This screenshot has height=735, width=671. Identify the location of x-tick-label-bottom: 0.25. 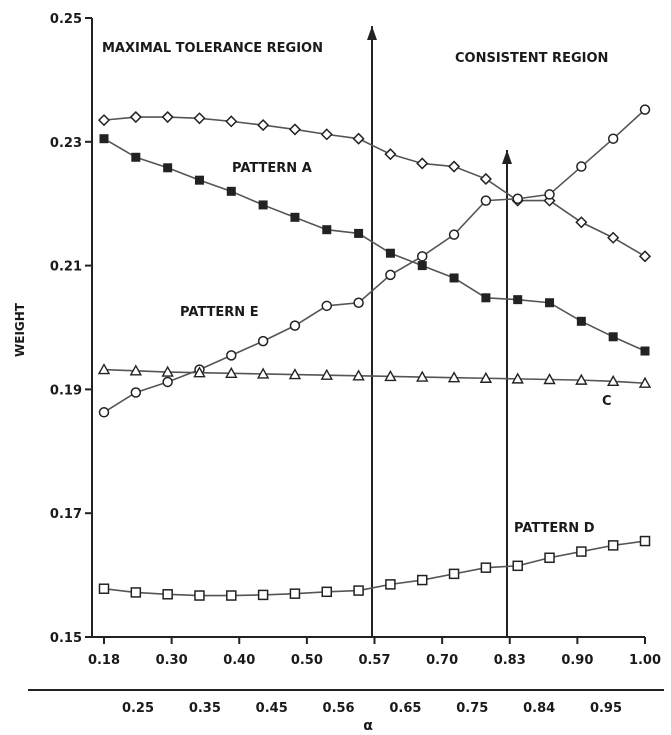
(138, 708).